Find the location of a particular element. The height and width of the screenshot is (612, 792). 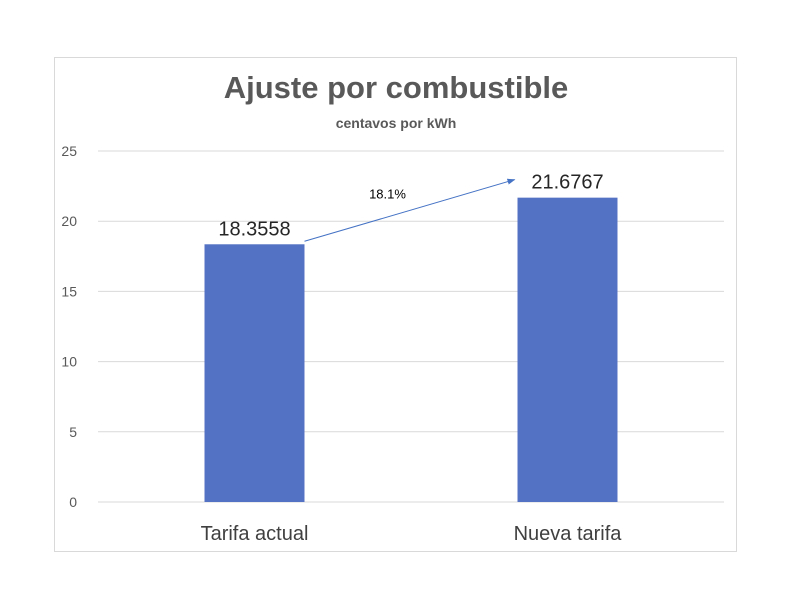

y-tick-label: 5 is located at coordinates (73, 432).